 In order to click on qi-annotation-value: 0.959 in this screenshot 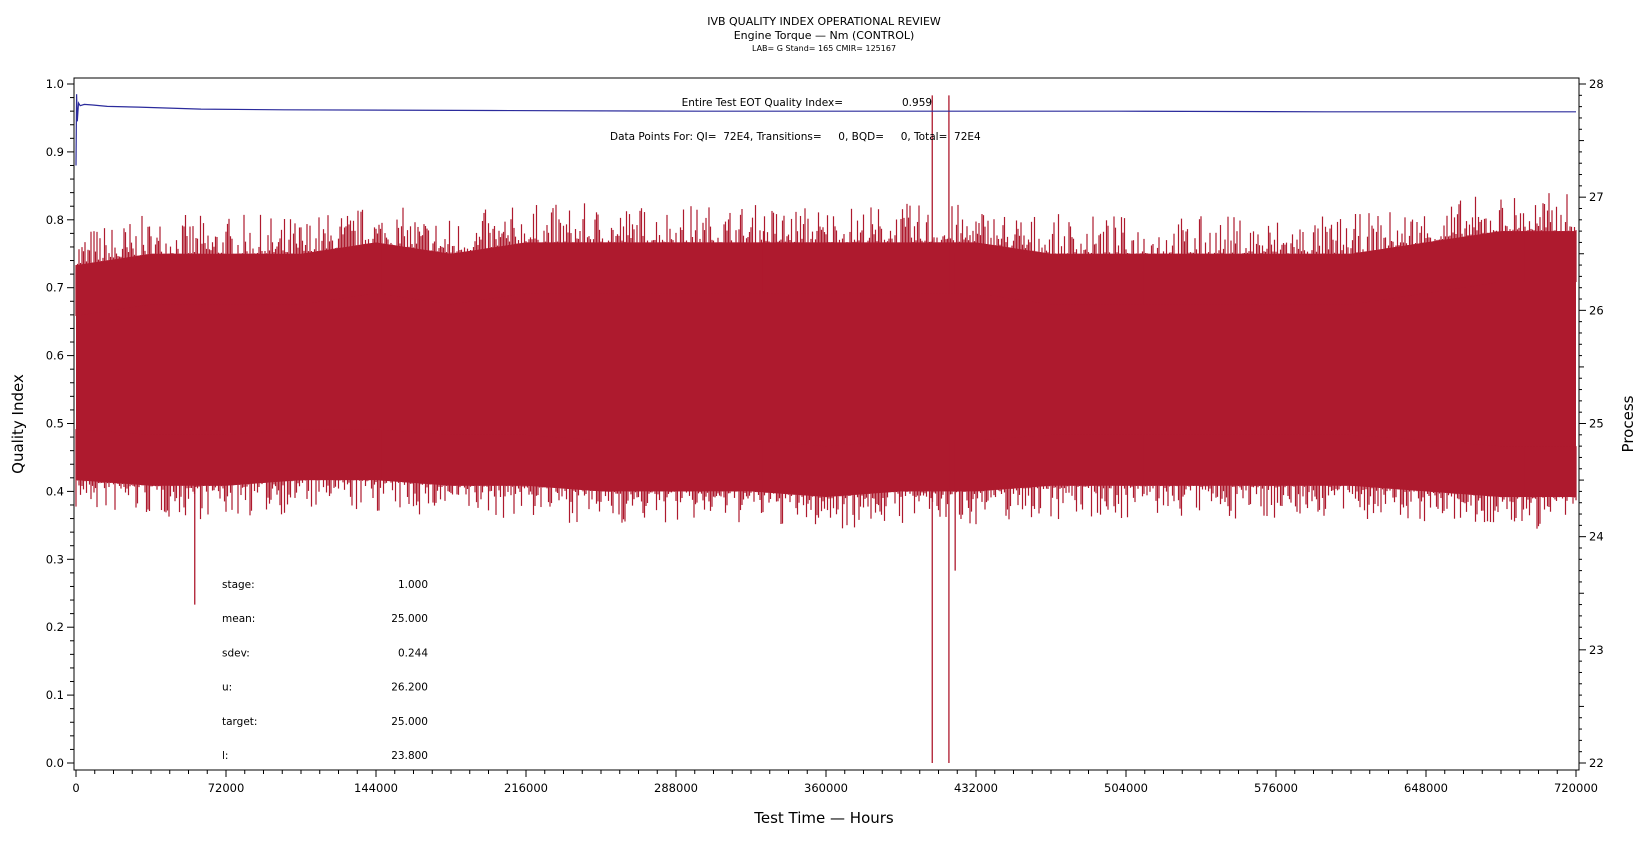, I will do `click(917, 103)`.